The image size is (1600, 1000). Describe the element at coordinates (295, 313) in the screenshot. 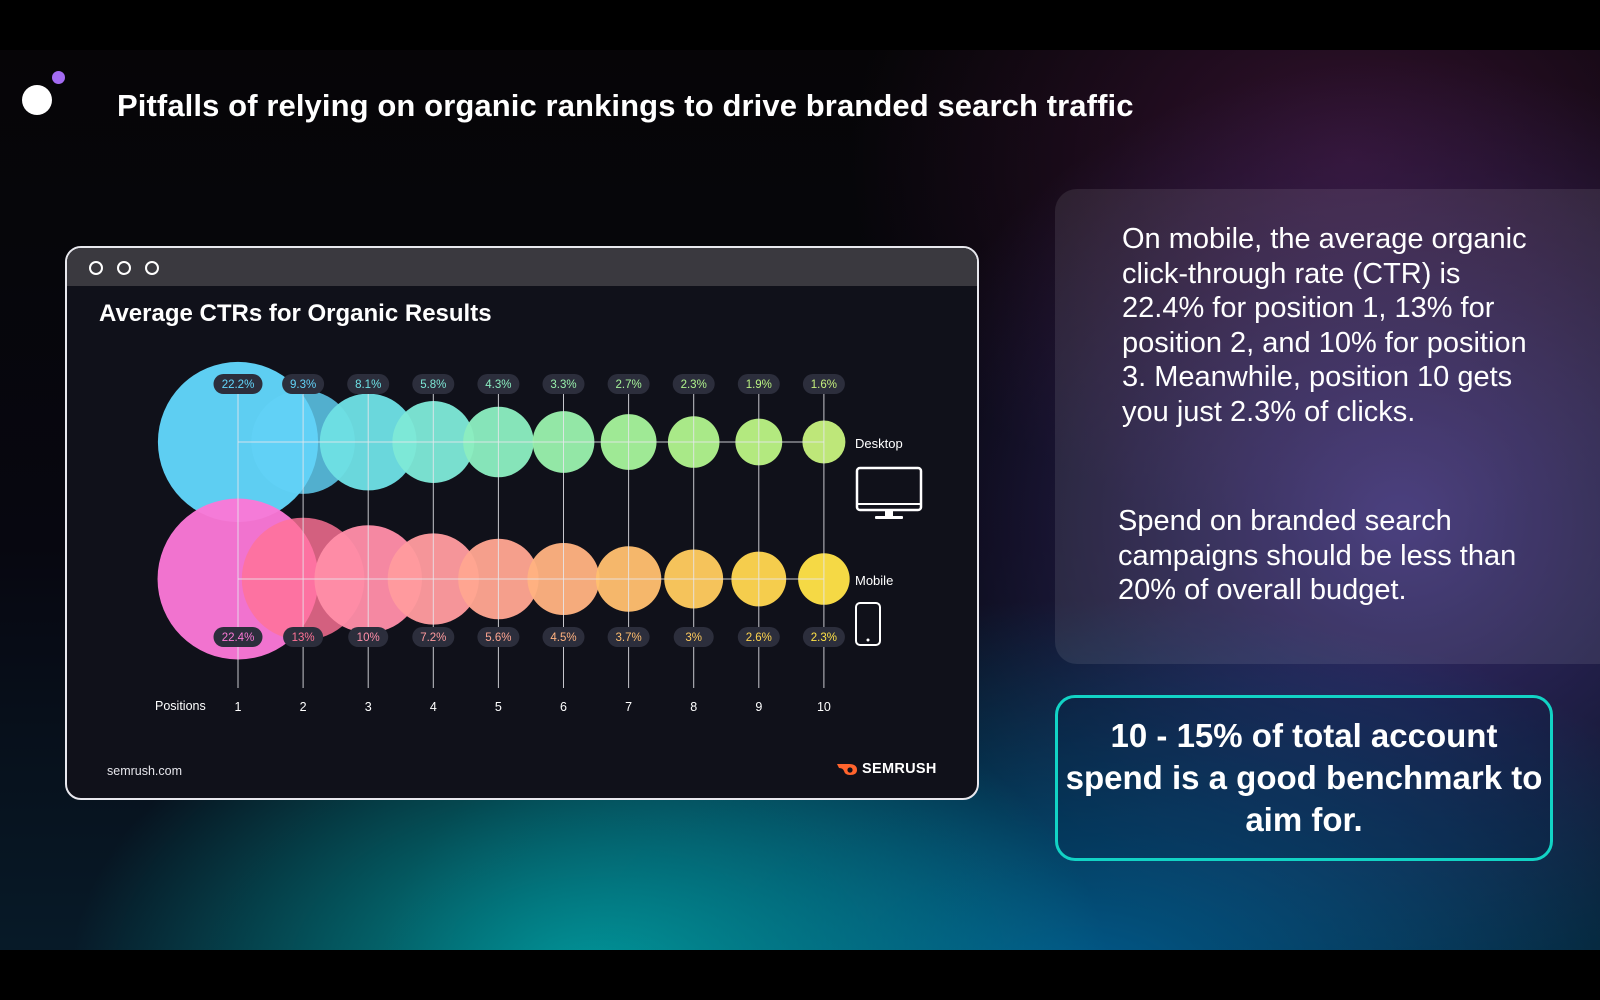

I see `chart-title: Average CTRs for Organic Results` at that location.